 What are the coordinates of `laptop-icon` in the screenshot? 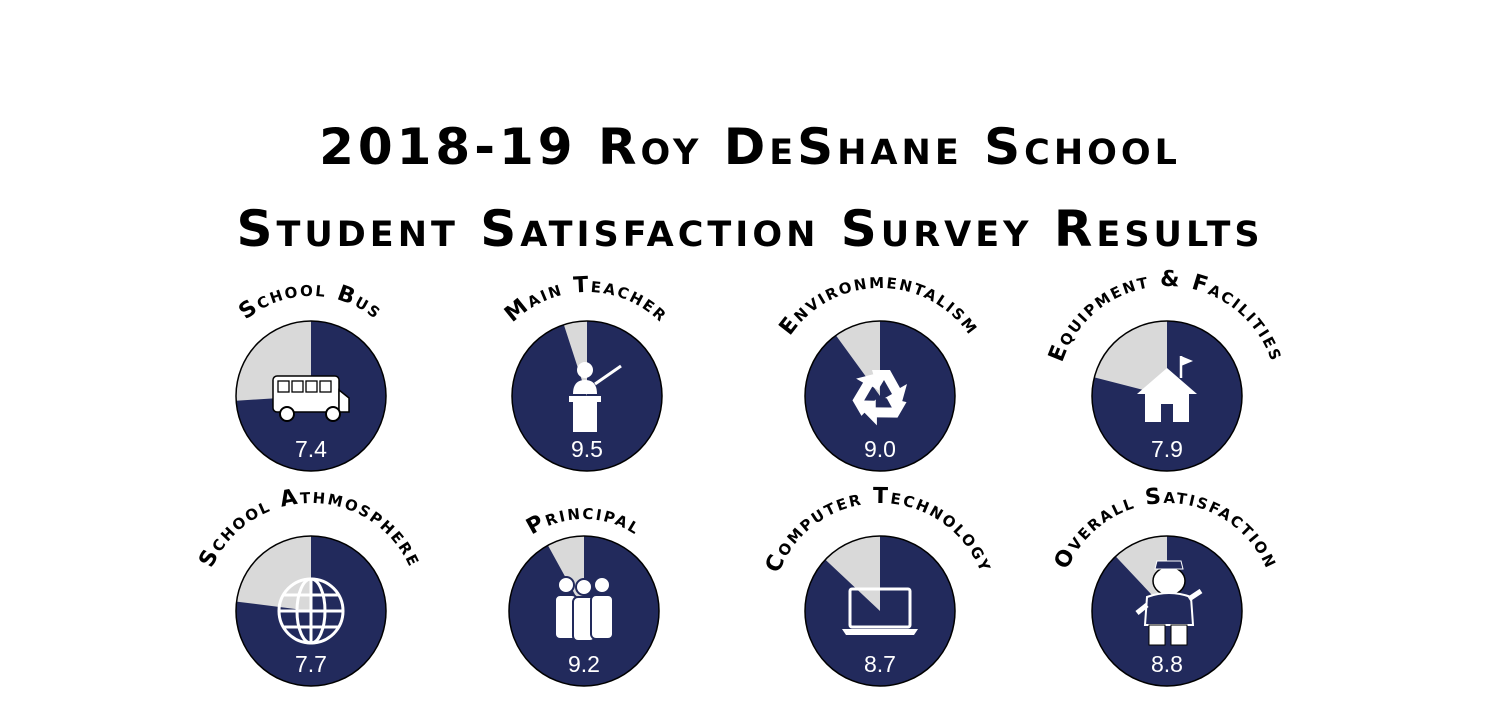 It's located at (880, 611).